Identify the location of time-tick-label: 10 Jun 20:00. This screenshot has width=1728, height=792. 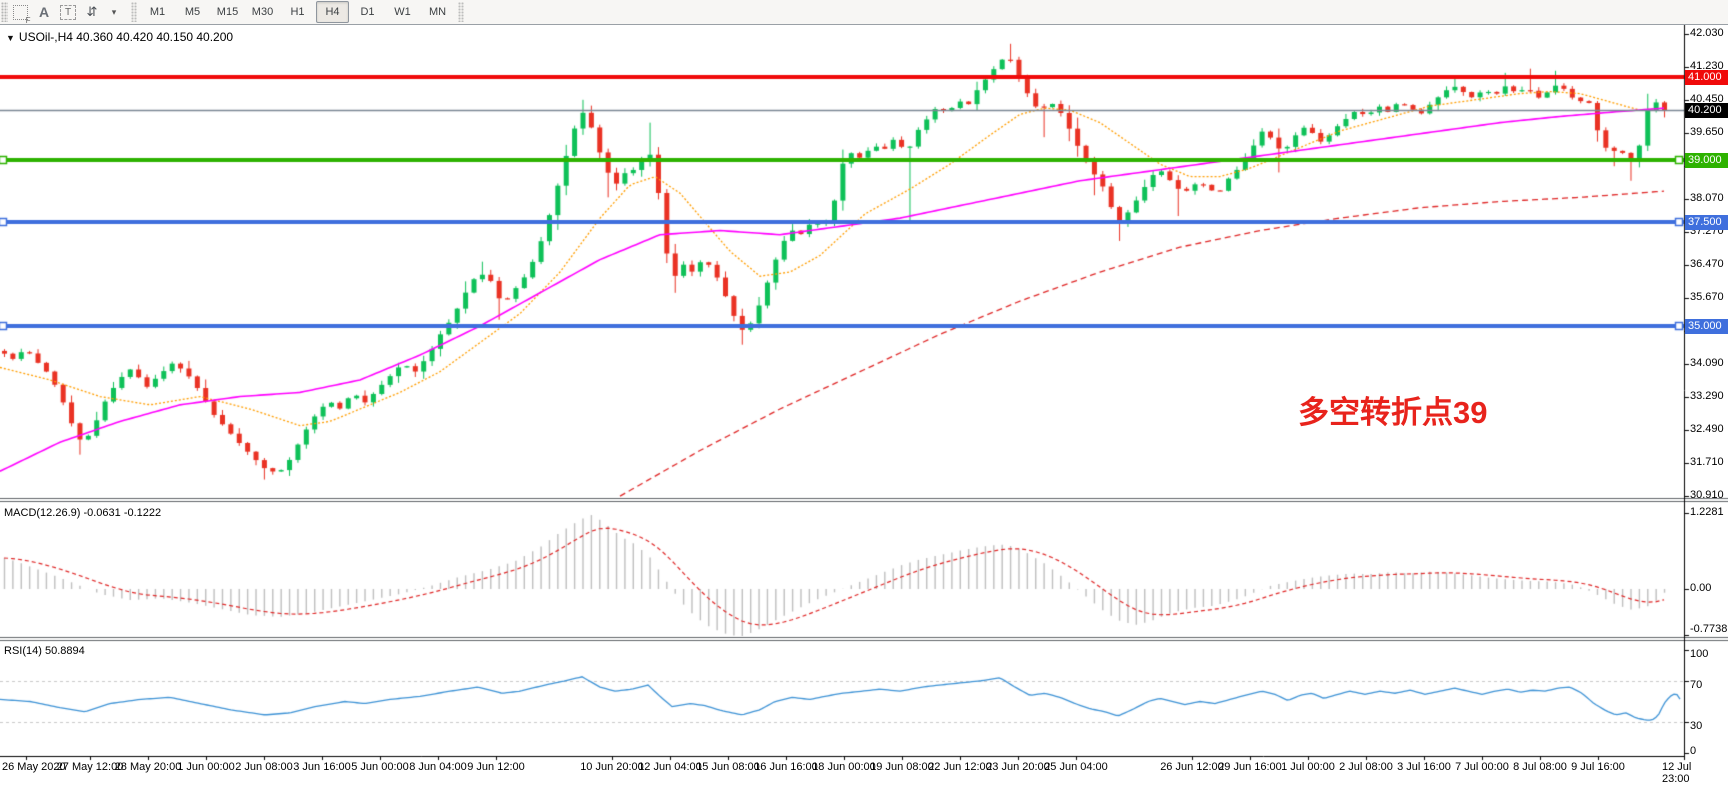
(612, 767).